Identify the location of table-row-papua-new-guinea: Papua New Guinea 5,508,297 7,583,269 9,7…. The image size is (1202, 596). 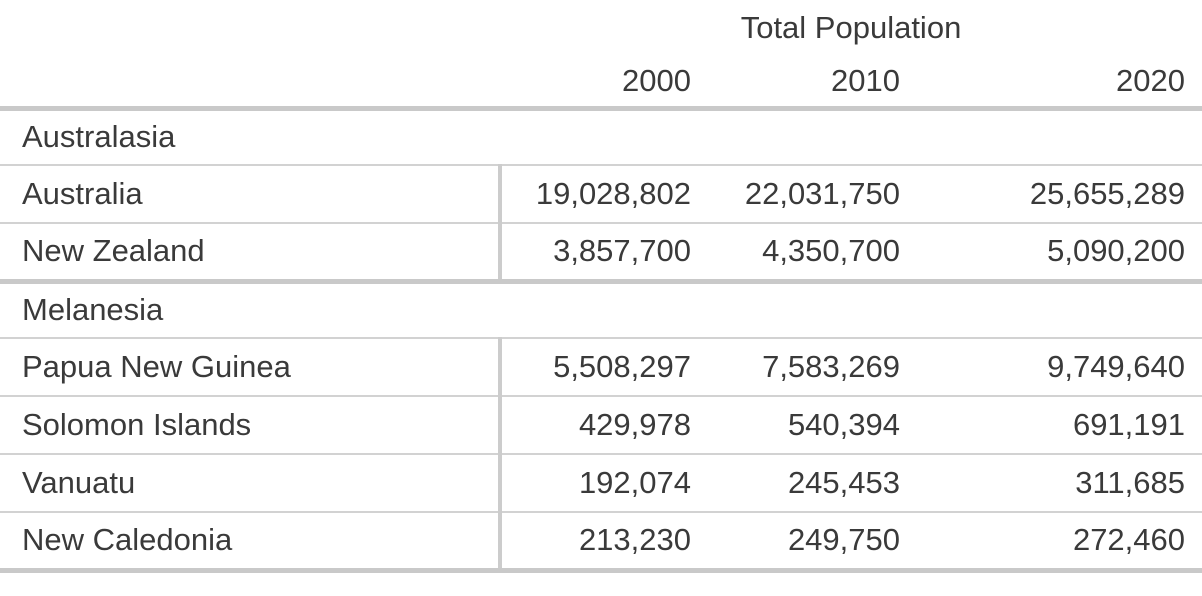
(601, 367).